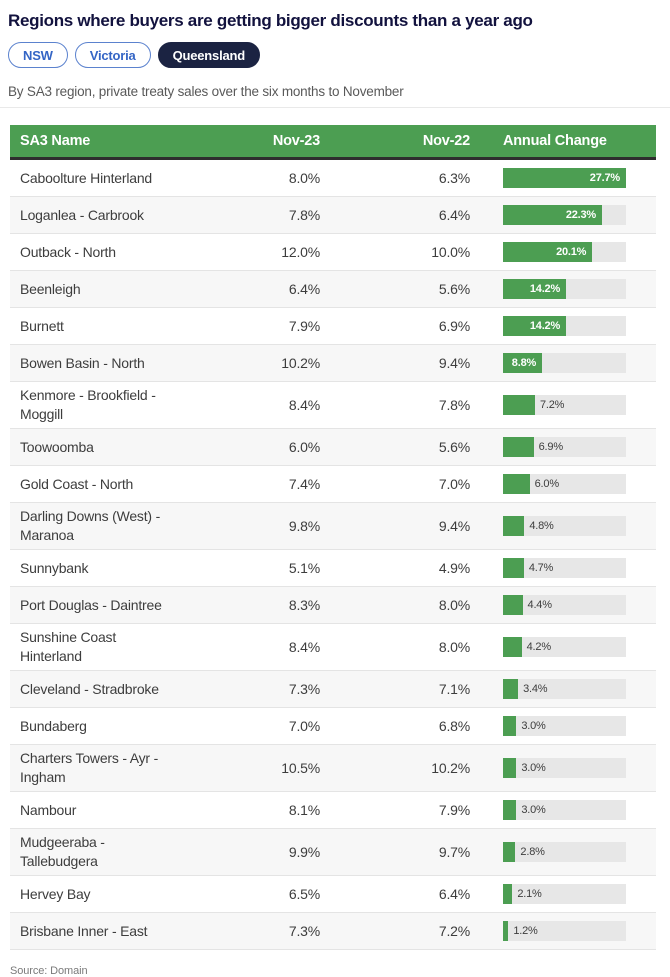  I want to click on annual-change-cell: 20.1%, so click(558, 252).